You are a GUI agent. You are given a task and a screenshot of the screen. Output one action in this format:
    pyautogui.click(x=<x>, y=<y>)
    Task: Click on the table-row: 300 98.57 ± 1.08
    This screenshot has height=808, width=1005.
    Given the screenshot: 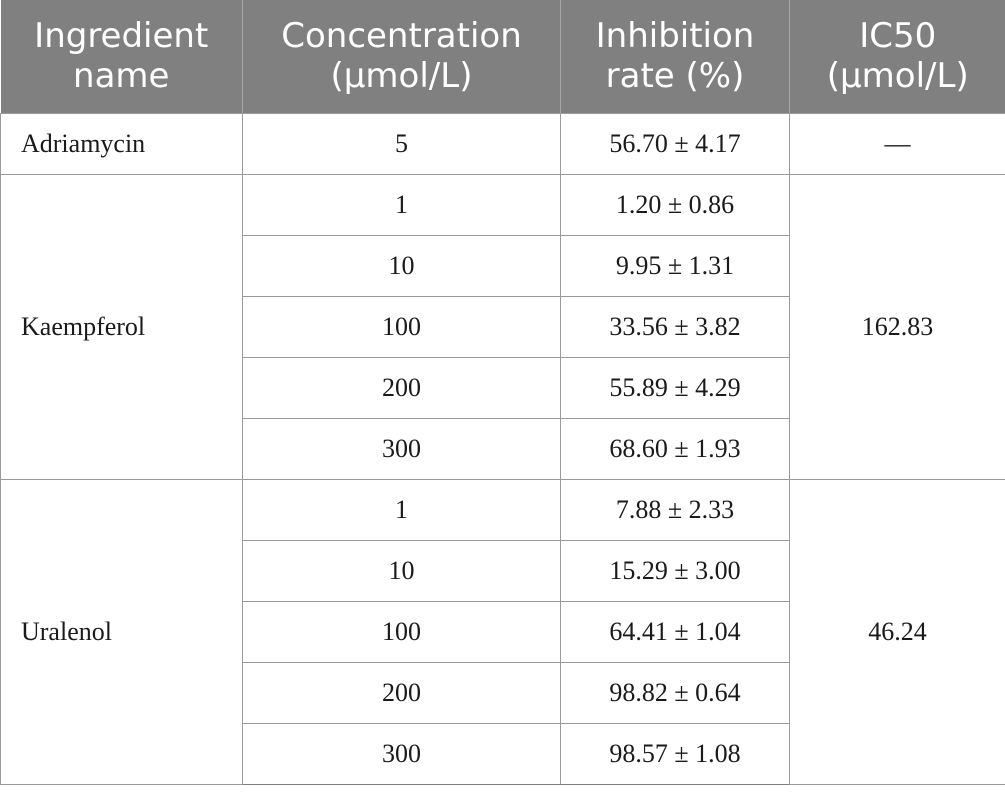 What is the action you would take?
    pyautogui.click(x=503, y=753)
    